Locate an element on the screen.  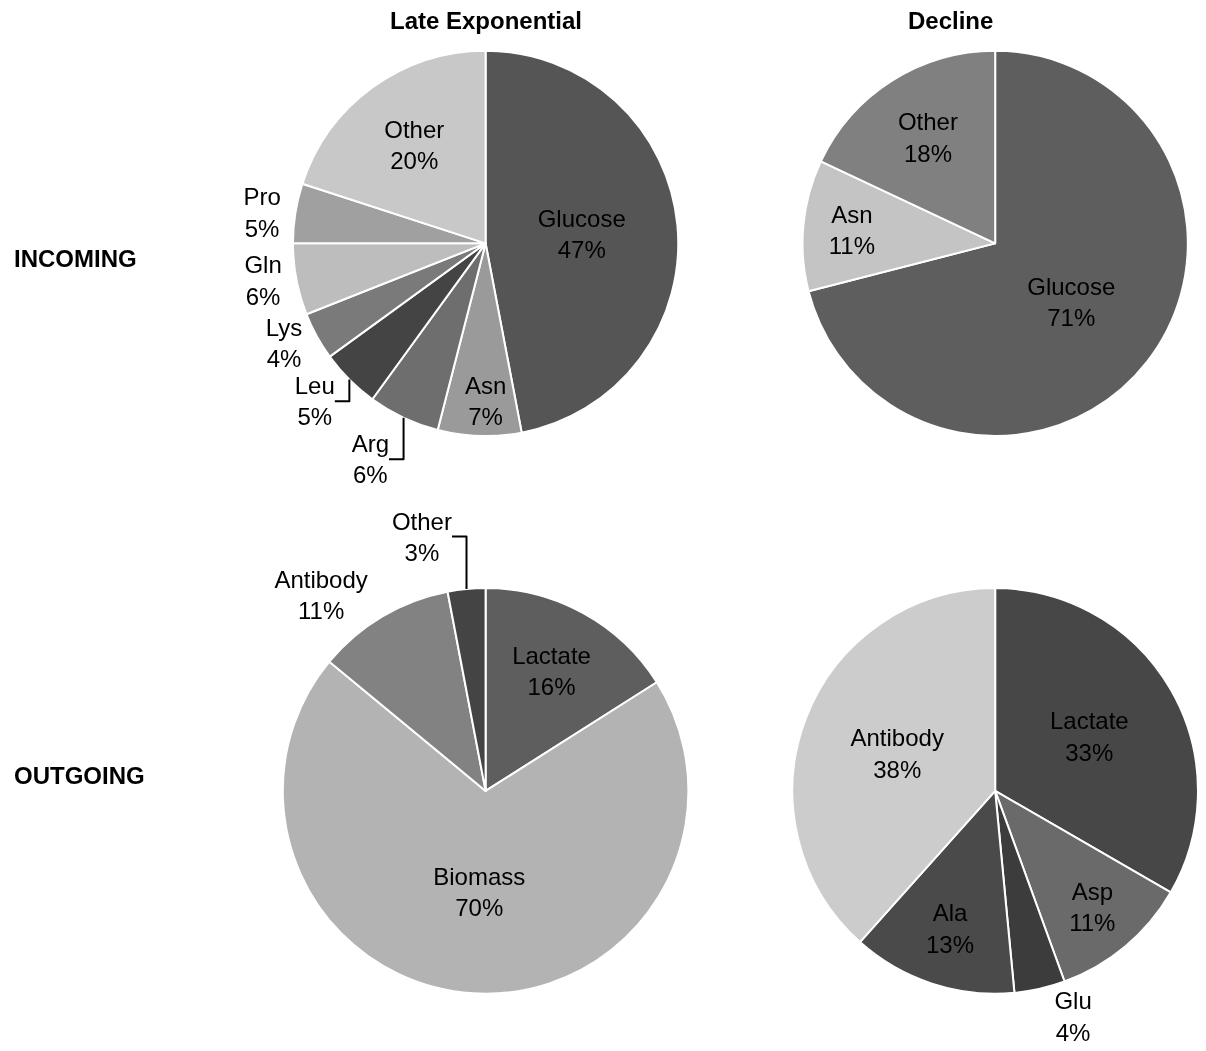
slice-label: Ala is located at coordinates (950, 913).